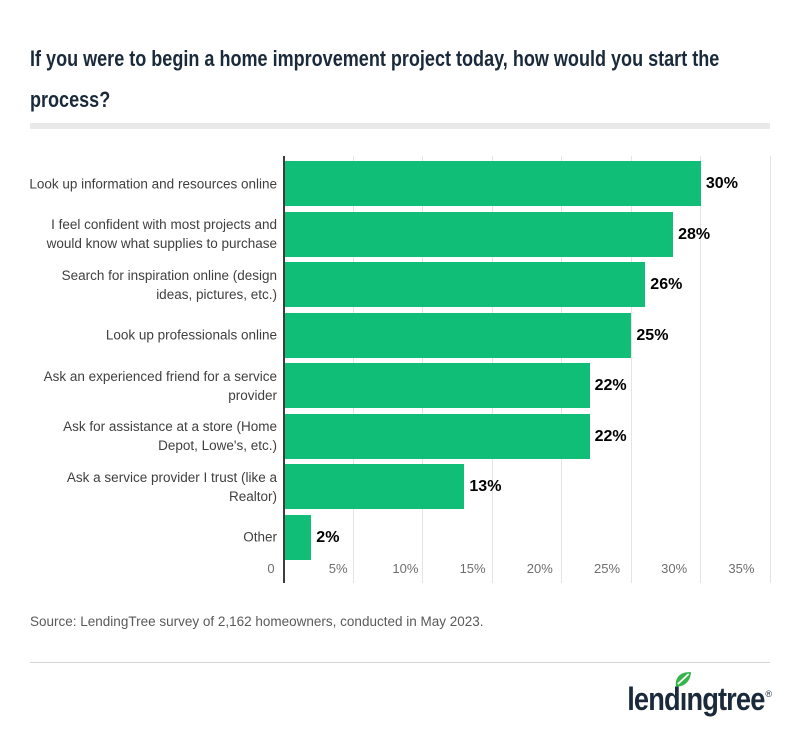 This screenshot has width=800, height=734. Describe the element at coordinates (328, 537) in the screenshot. I see `bar-value-label: 2%` at that location.